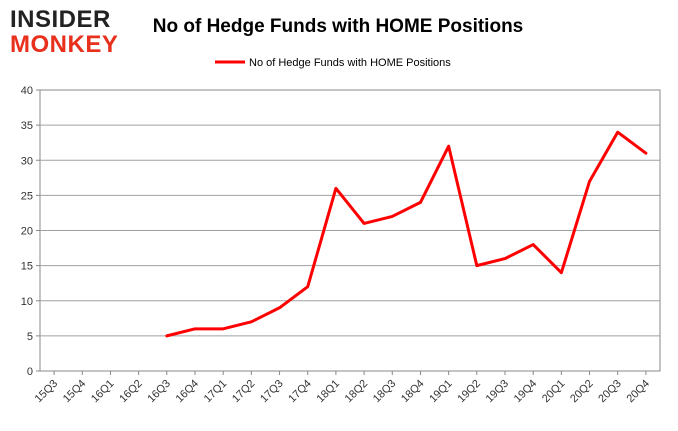 This screenshot has width=678, height=431. What do you see at coordinates (27, 232) in the screenshot?
I see `y-tick-label: 20` at bounding box center [27, 232].